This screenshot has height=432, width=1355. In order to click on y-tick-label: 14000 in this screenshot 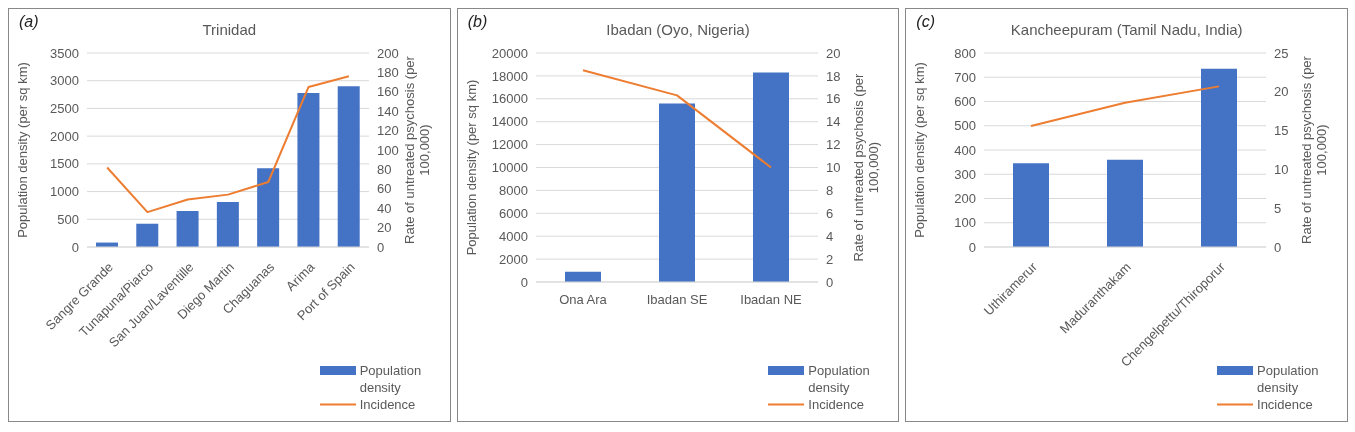, I will do `click(509, 122)`.